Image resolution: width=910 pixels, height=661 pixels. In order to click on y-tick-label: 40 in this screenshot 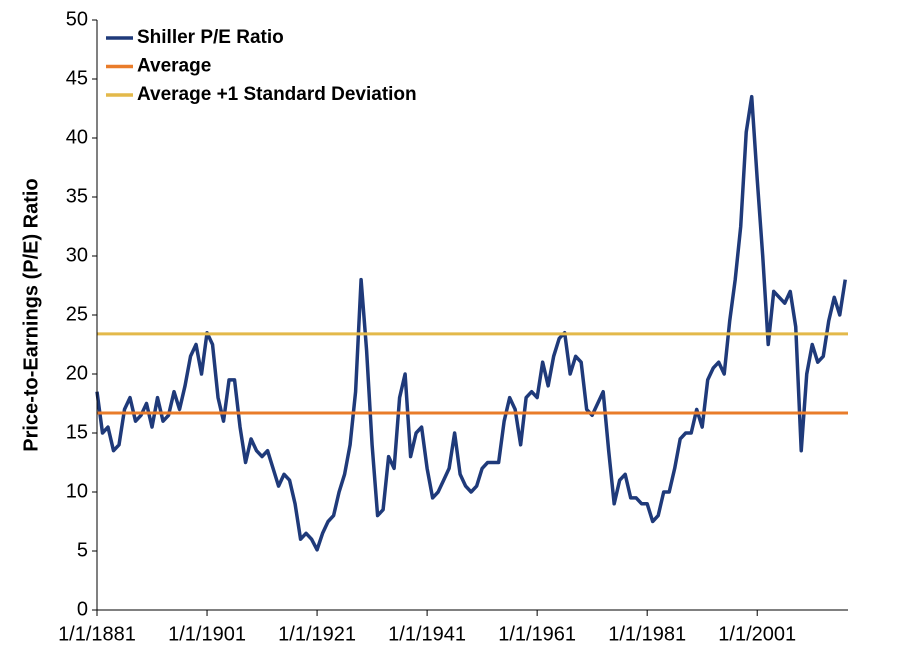, I will do `click(77, 137)`.